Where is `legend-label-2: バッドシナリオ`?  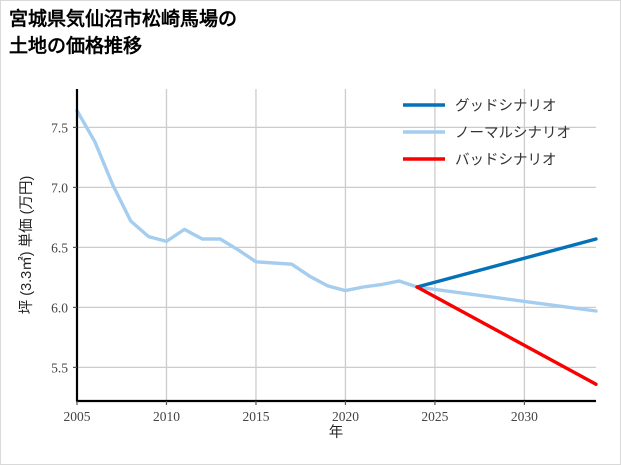 legend-label-2: バッドシナリオ is located at coordinates (506, 161).